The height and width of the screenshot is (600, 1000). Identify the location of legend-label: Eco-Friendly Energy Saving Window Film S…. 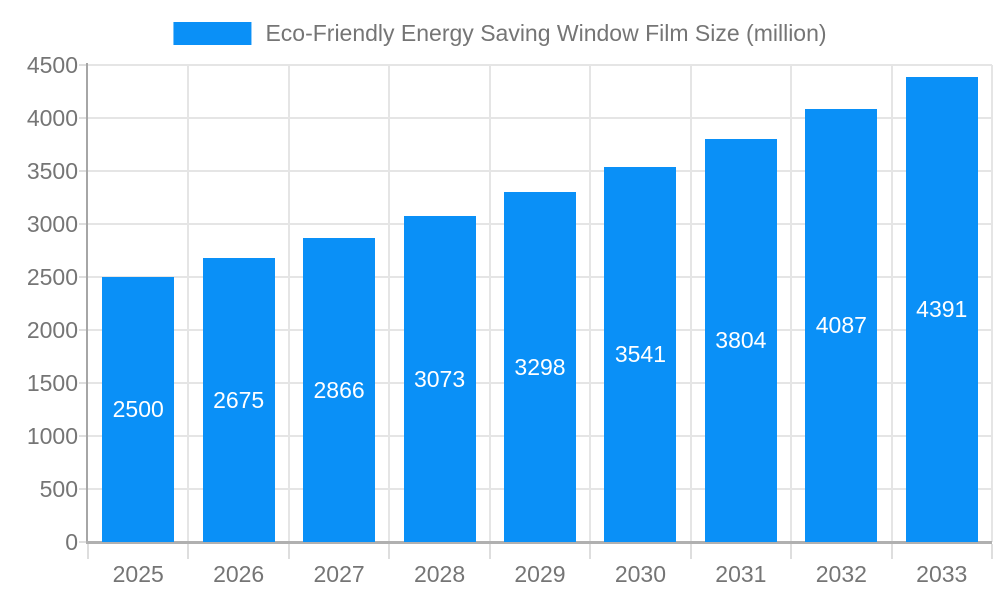
(546, 33).